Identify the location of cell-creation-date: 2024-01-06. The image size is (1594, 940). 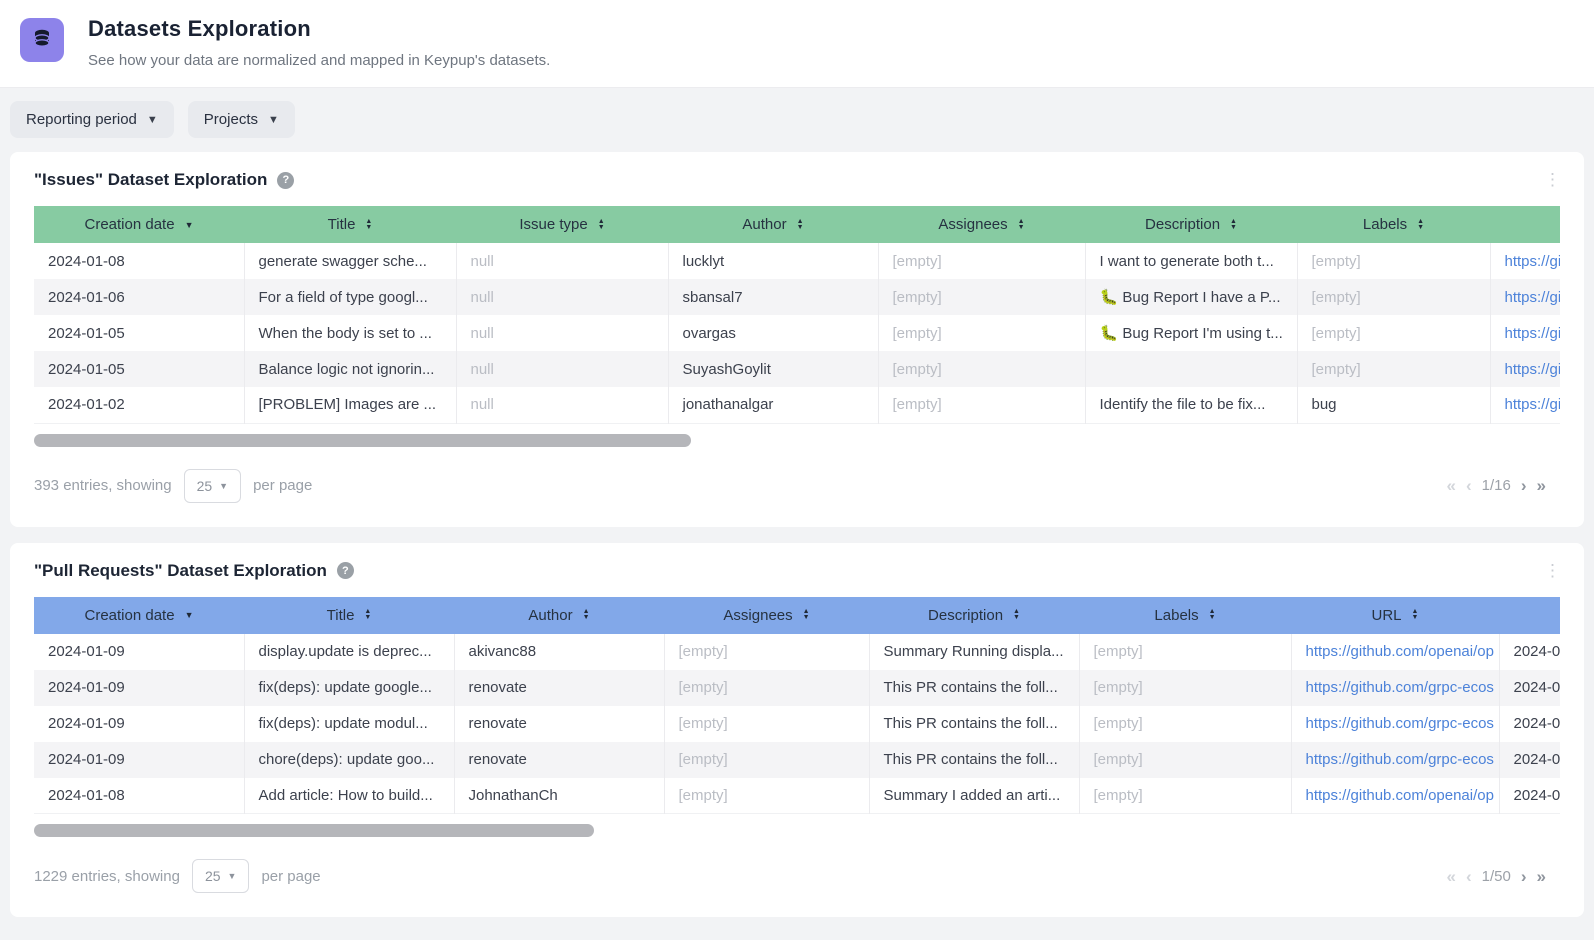
(139, 297).